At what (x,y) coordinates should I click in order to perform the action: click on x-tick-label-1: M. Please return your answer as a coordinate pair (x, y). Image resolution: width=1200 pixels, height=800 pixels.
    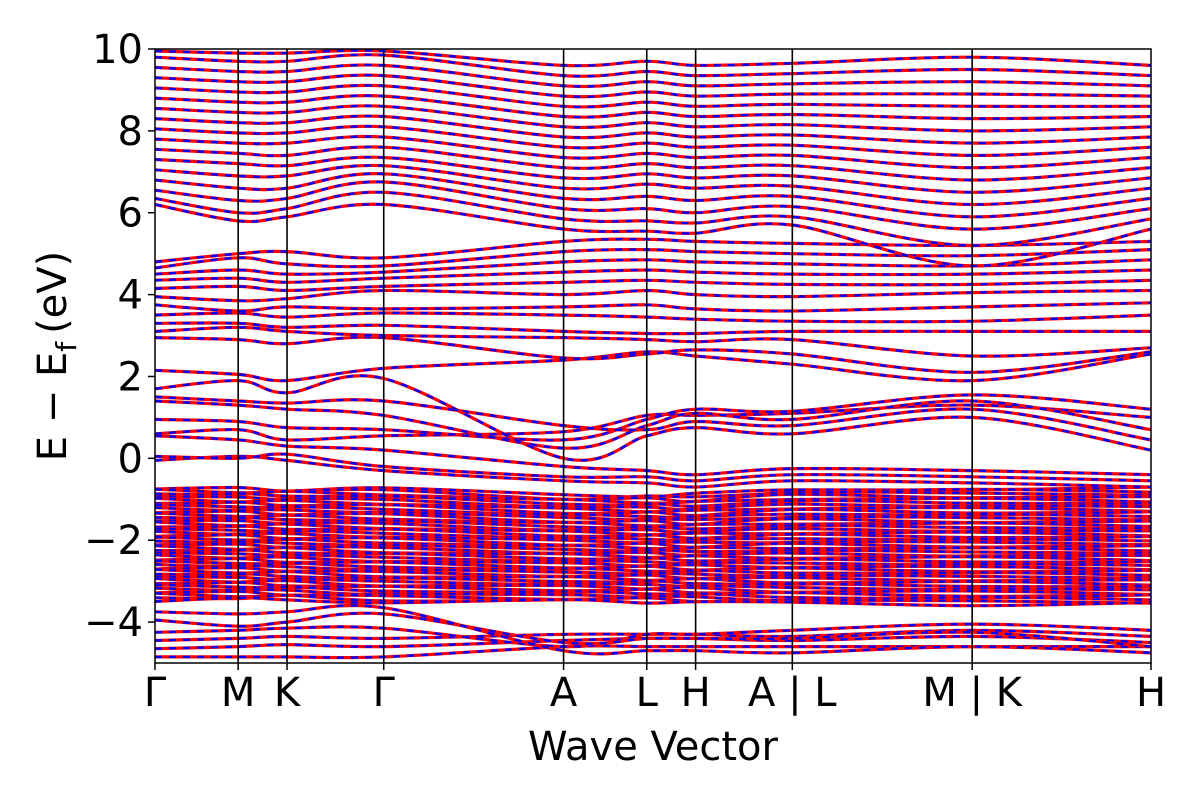
    Looking at the image, I should click on (238, 693).